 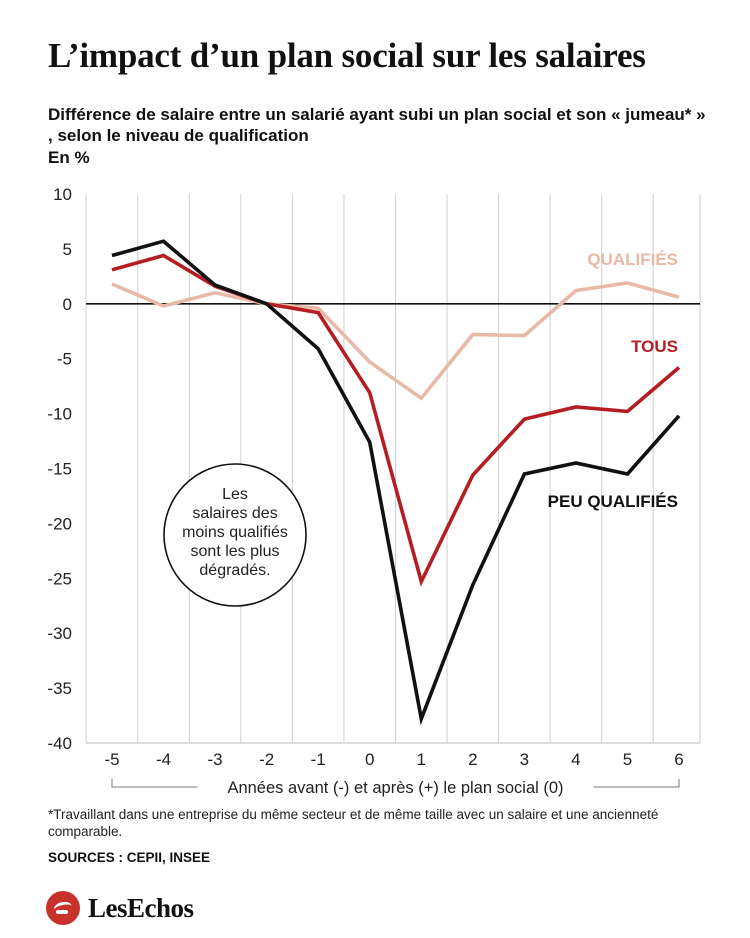 I want to click on y-tick-label: 0, so click(x=67, y=304).